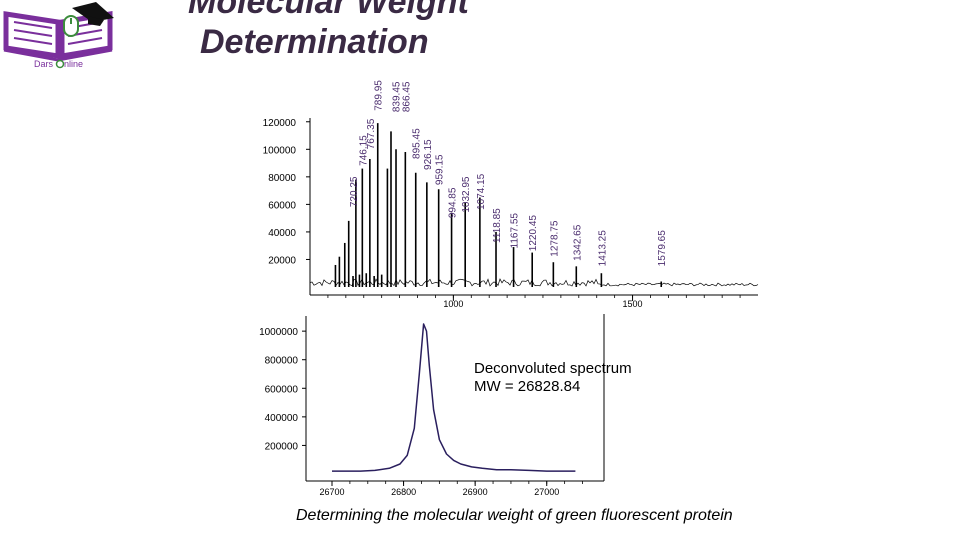 This screenshot has height=540, width=960. What do you see at coordinates (440, 169) in the screenshot?
I see `ms-peak-label: 959.15` at bounding box center [440, 169].